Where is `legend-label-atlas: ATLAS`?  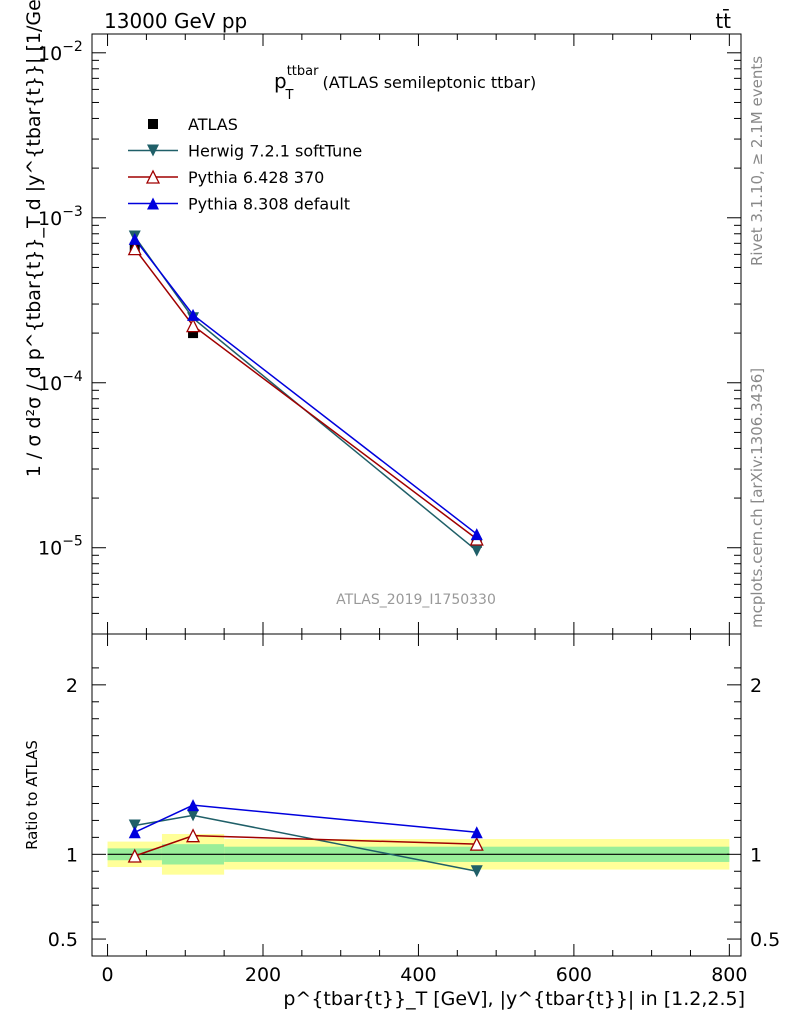
legend-label-atlas: ATLAS is located at coordinates (213, 124).